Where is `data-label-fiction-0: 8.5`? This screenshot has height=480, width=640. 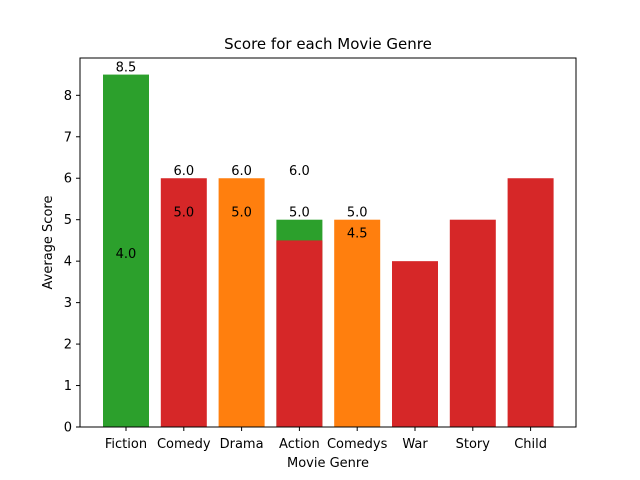 data-label-fiction-0: 8.5 is located at coordinates (126, 68).